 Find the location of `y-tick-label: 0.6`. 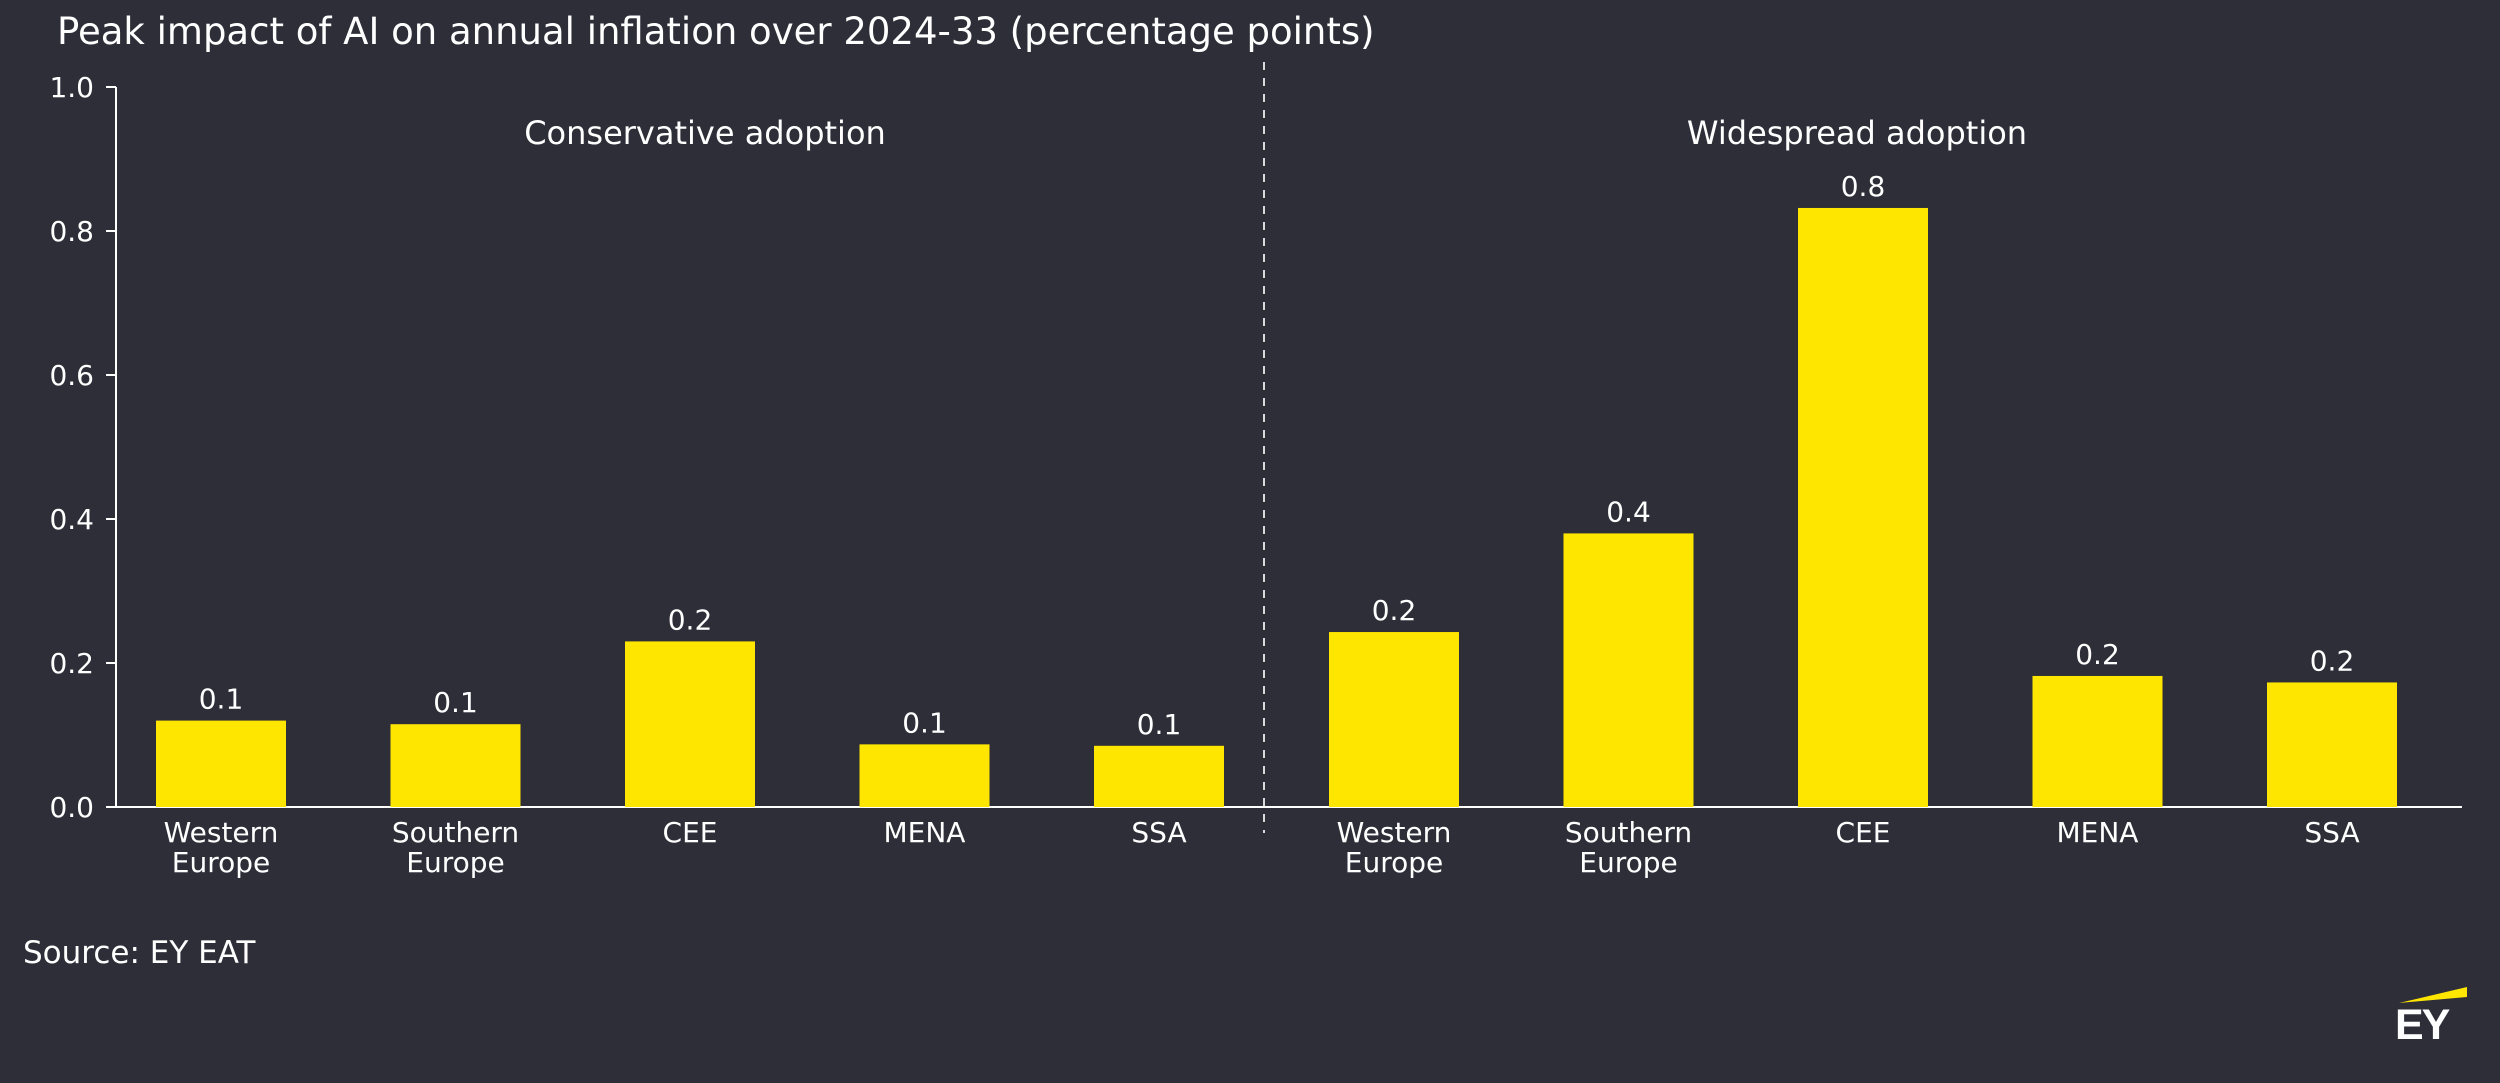

y-tick-label: 0.6 is located at coordinates (71, 375).